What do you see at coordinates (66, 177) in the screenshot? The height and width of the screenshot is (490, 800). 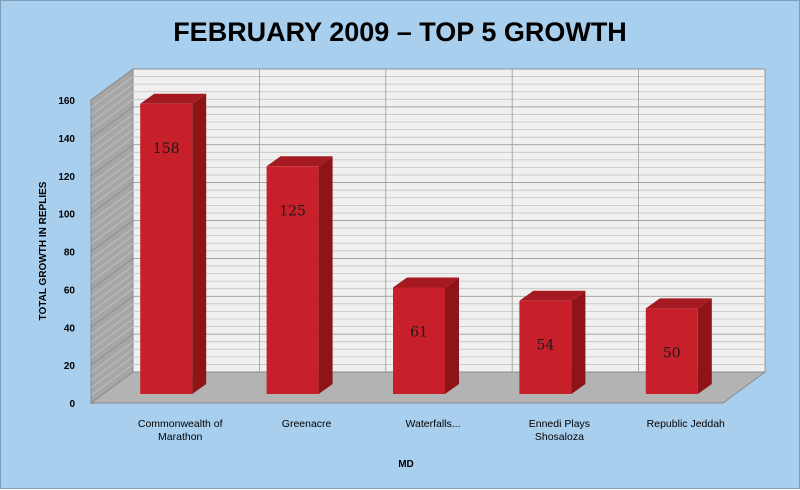 I see `y-tick-label: 120` at bounding box center [66, 177].